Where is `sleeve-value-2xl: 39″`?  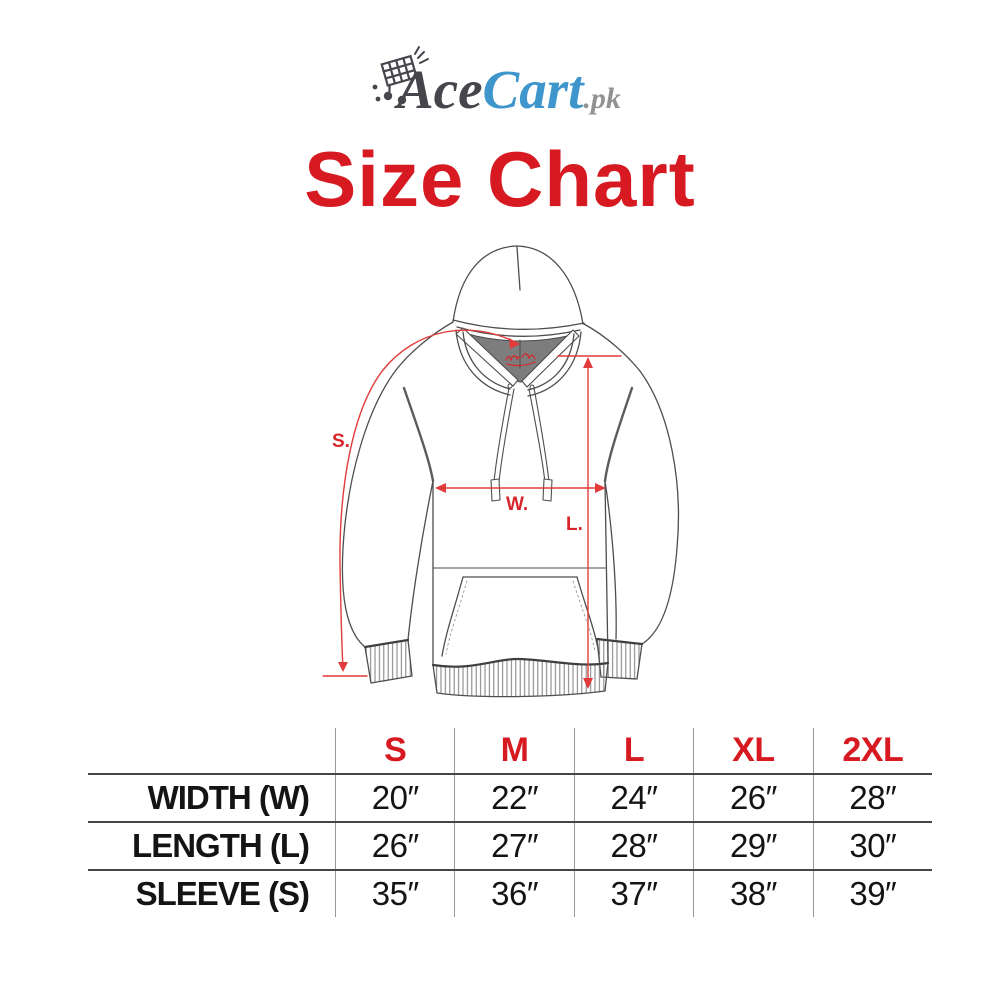 sleeve-value-2xl: 39″ is located at coordinates (872, 894).